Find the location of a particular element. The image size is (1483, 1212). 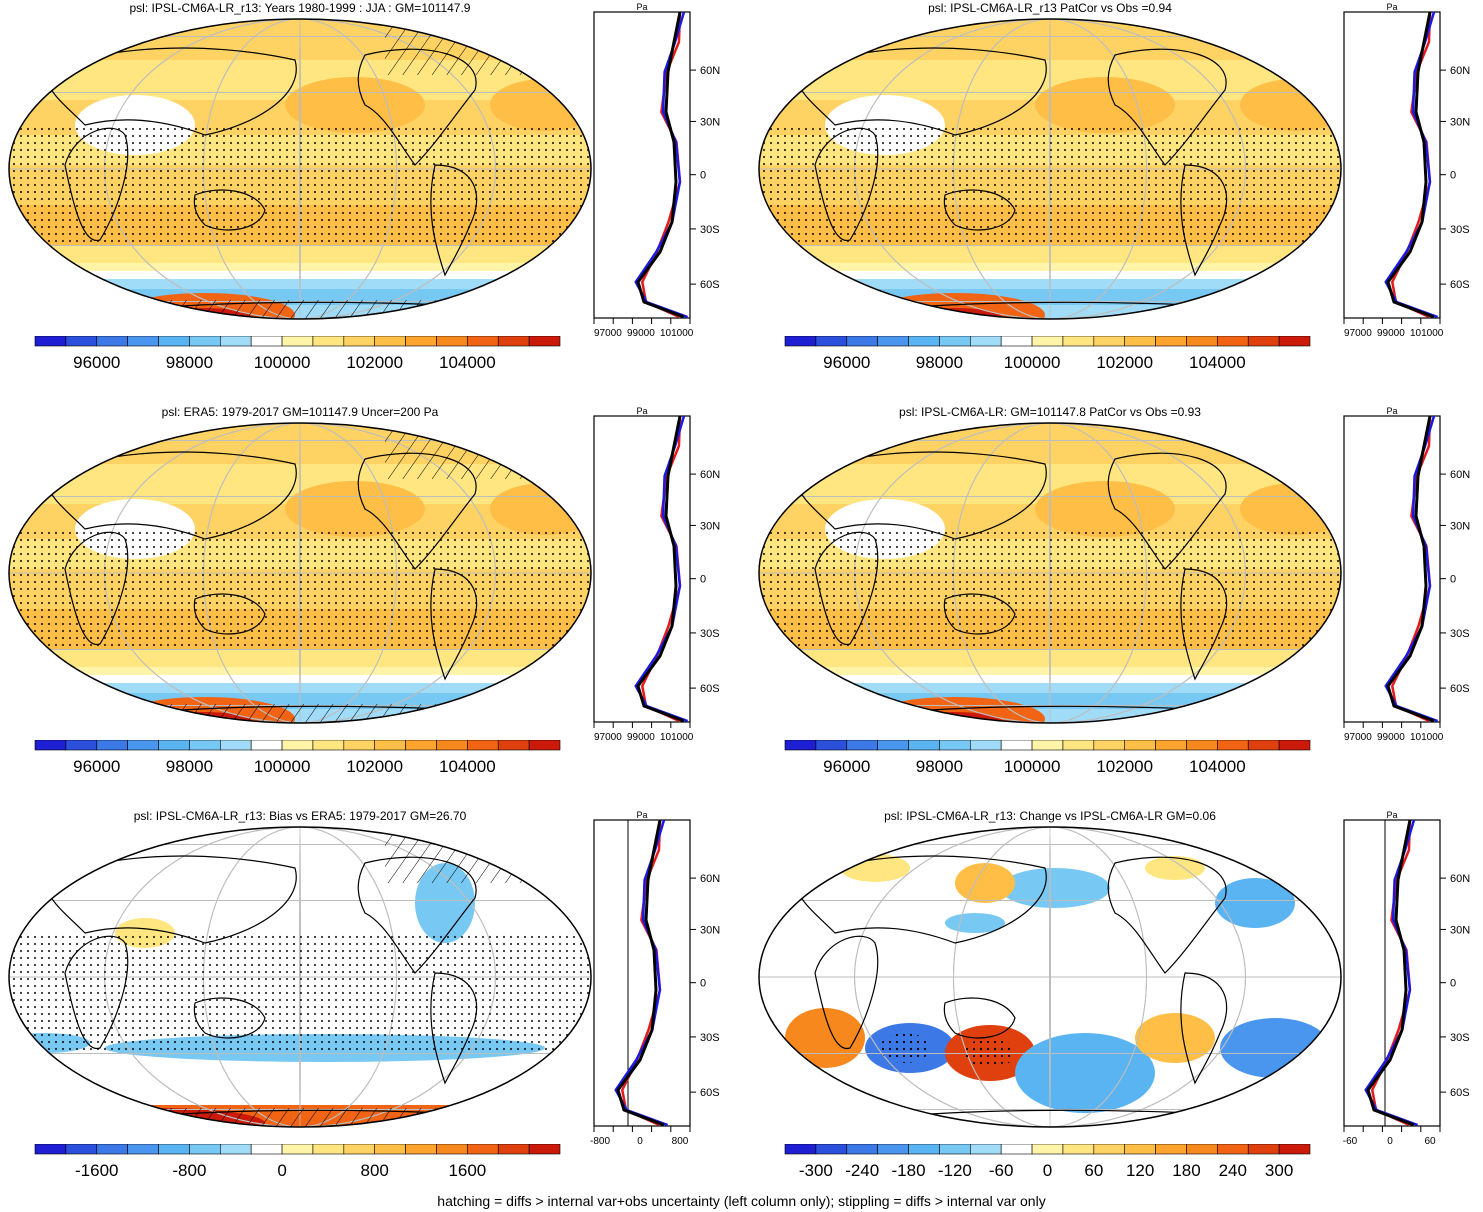

colorbar-label: 300 is located at coordinates (1279, 1170).